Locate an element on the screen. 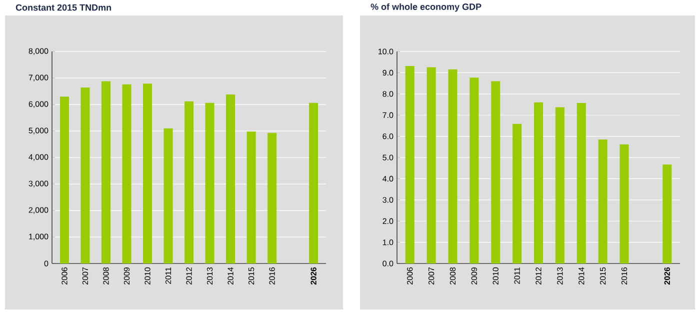 This screenshot has height=321, width=700. y-tick-label: 10.0 is located at coordinates (386, 51).